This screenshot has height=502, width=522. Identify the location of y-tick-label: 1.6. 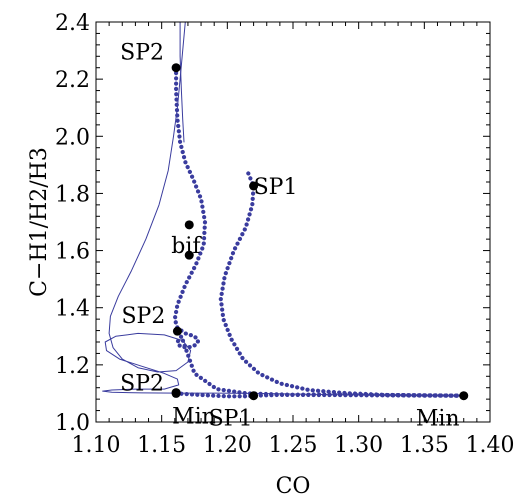
(72, 252).